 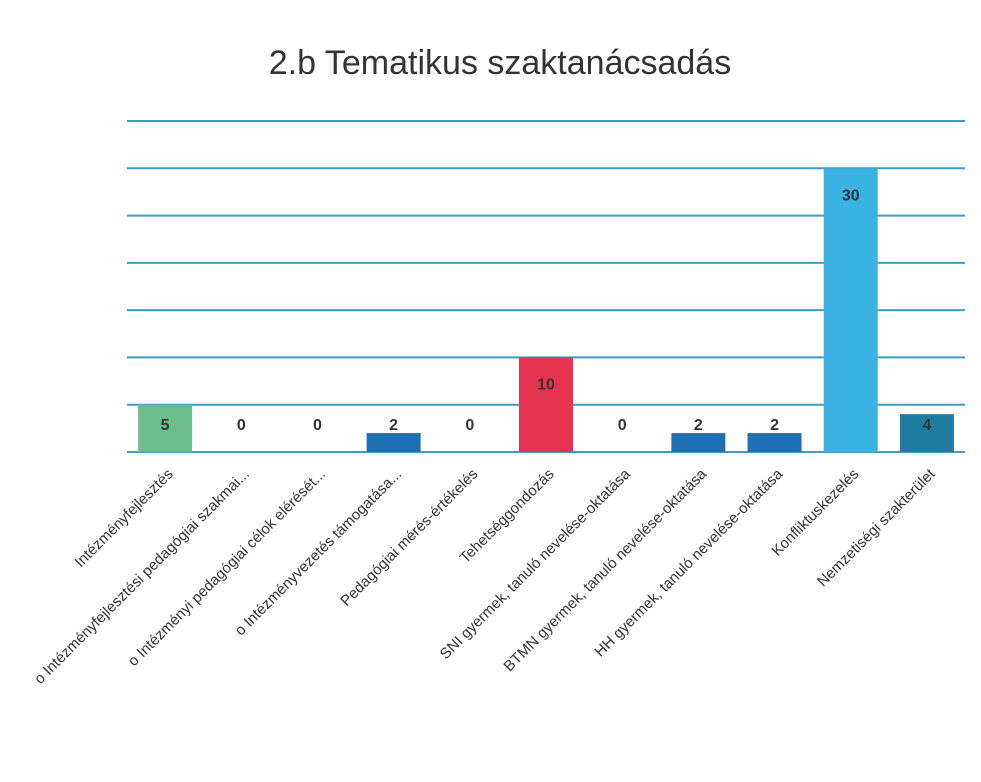 I want to click on data-label: 30, so click(x=851, y=196).